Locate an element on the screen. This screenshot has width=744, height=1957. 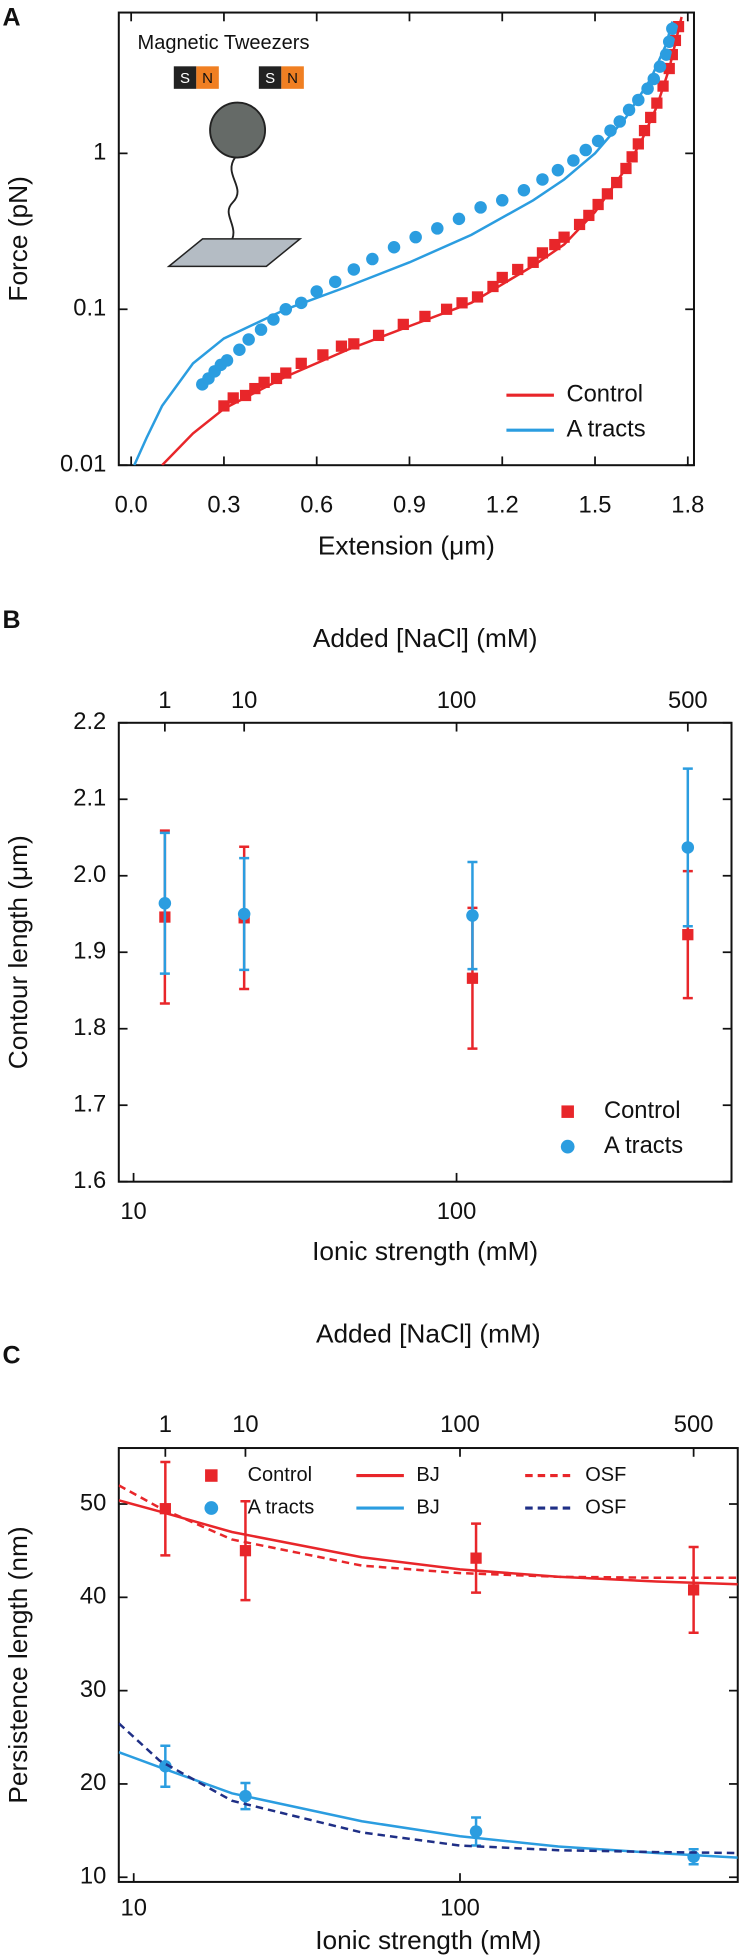
x-tick-label: 0.3 is located at coordinates (223, 505).